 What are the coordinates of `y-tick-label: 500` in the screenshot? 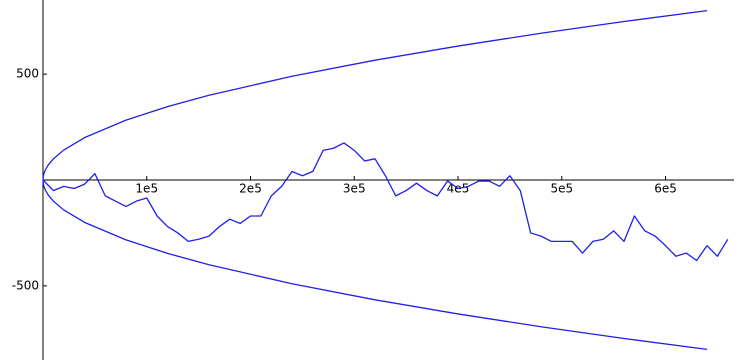 It's located at (27, 74).